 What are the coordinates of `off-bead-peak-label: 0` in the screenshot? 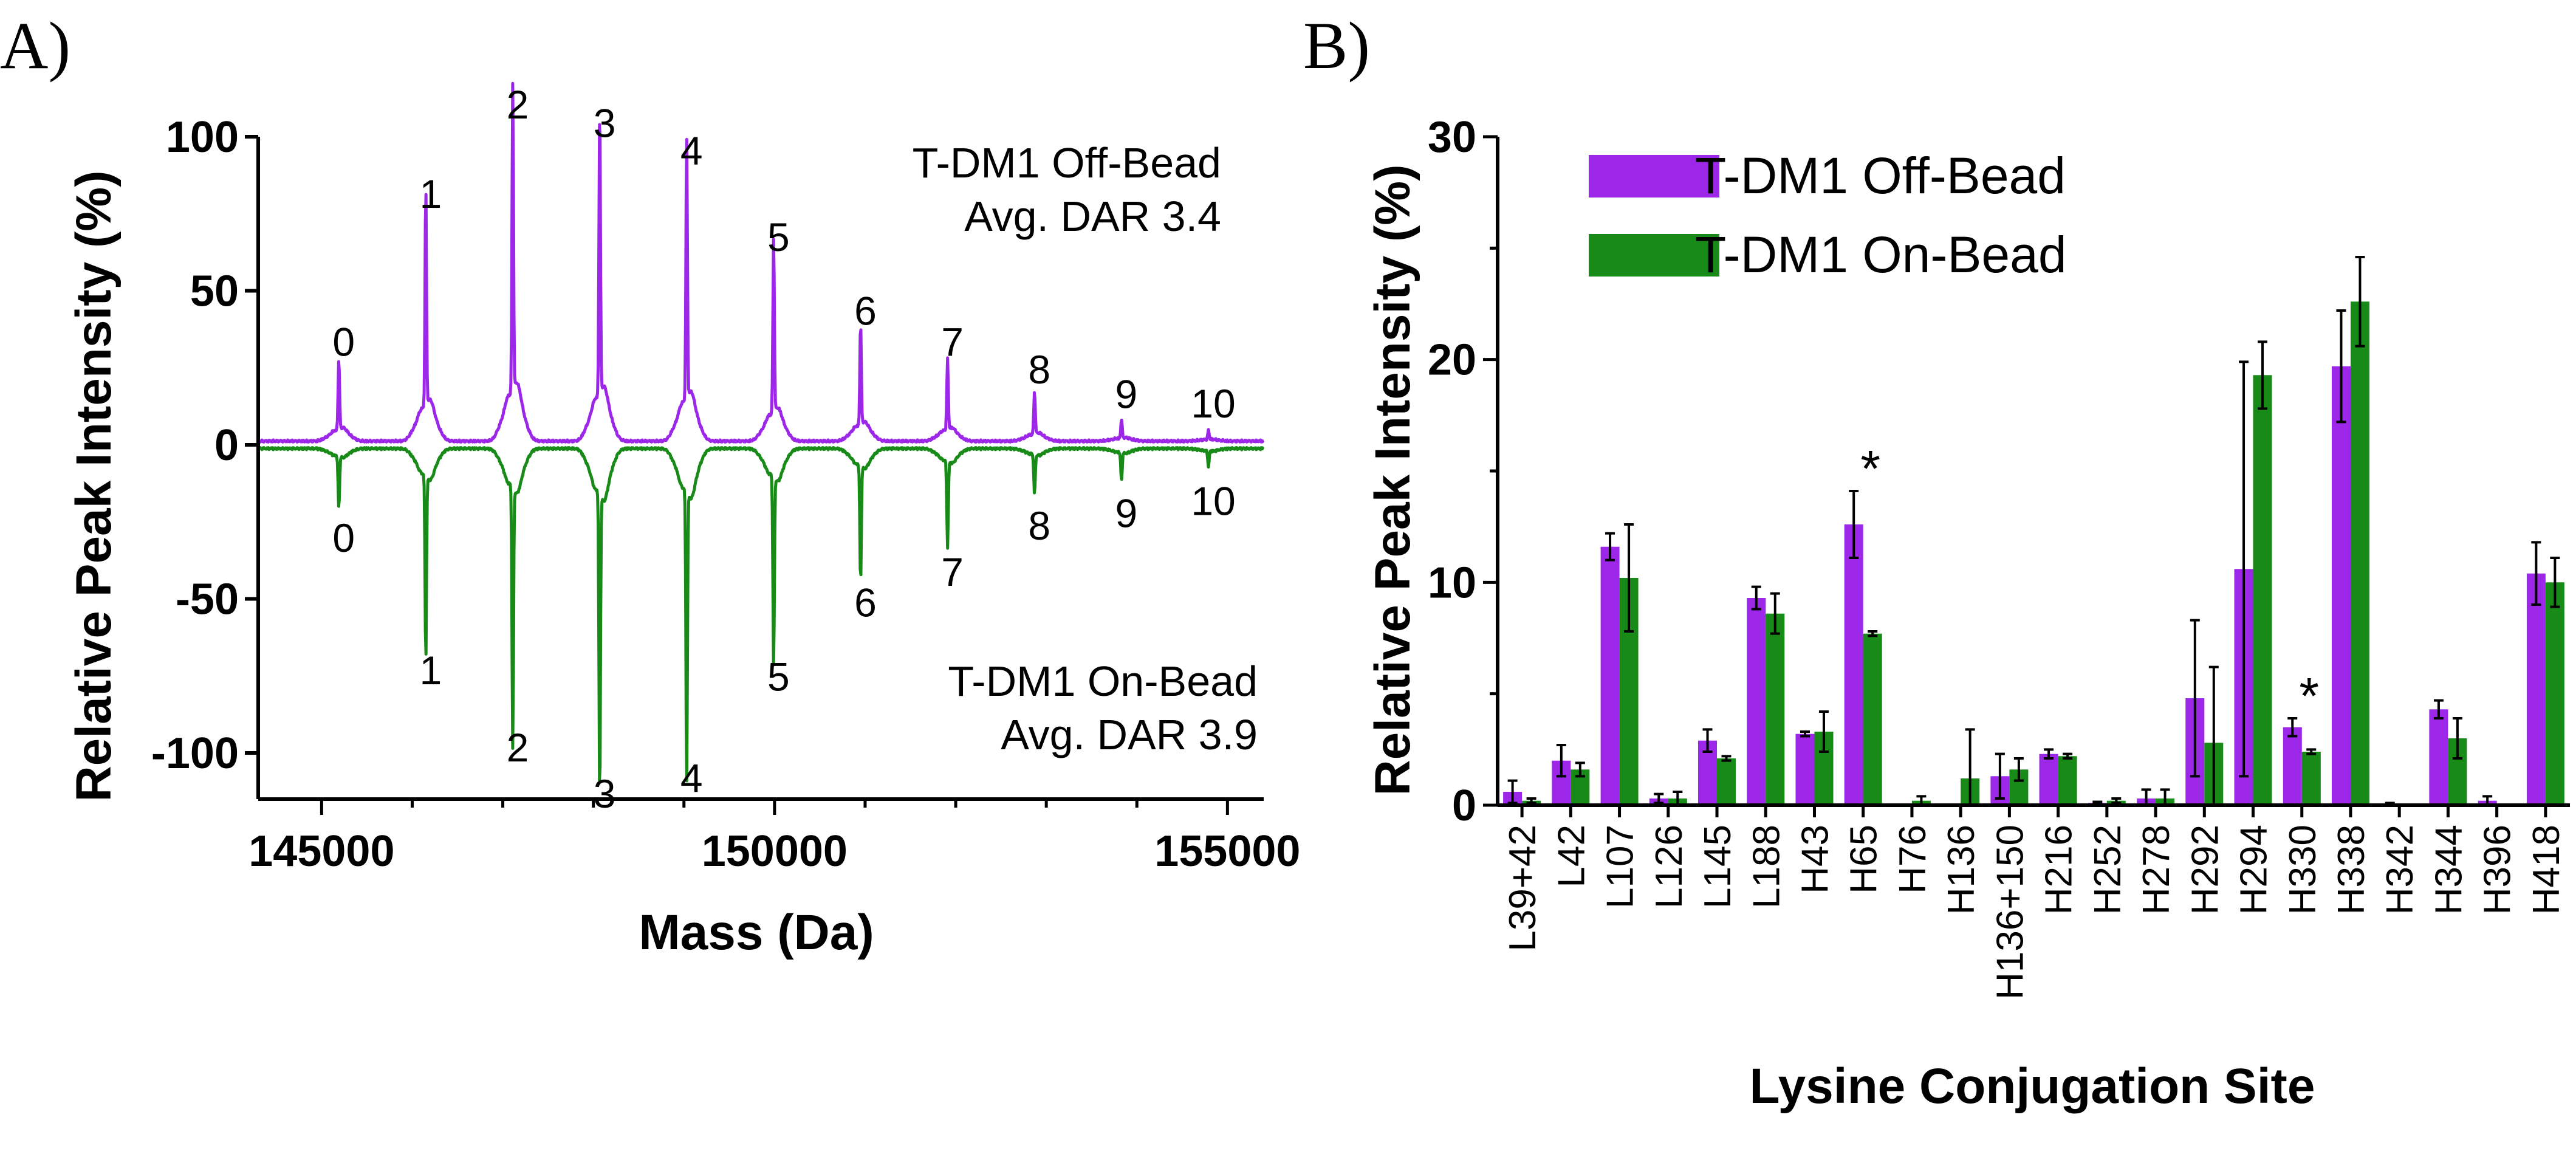 It's located at (343, 341).